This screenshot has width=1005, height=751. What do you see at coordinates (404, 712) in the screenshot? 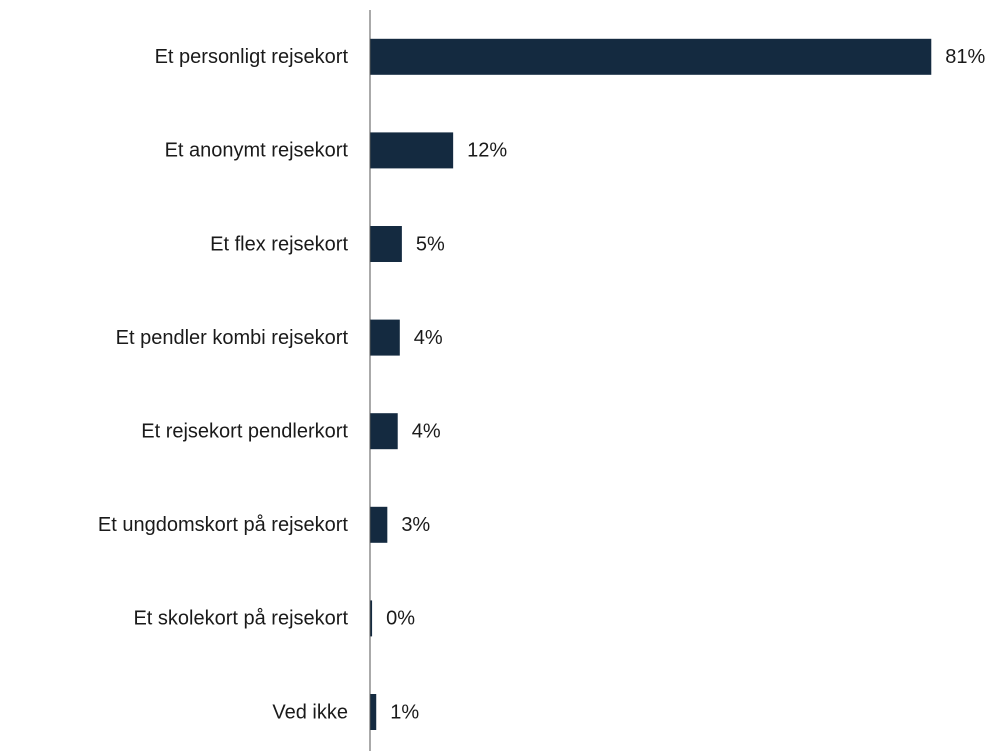
I see `value-label: 1%` at bounding box center [404, 712].